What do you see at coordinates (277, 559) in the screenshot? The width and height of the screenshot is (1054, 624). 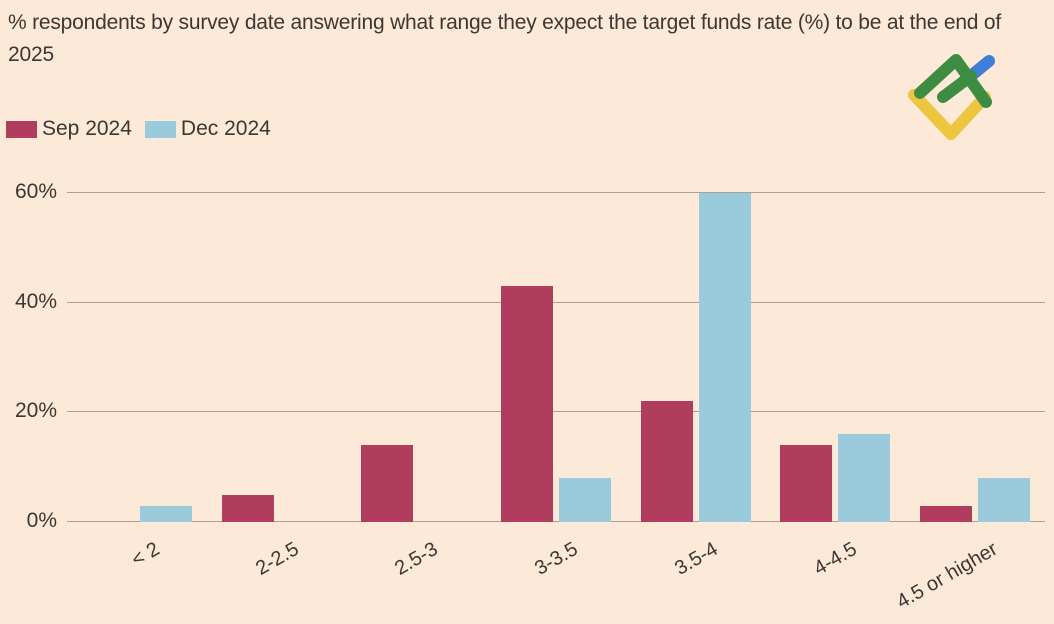 I see `x-axis-label-2-2.5: 2-2.5` at bounding box center [277, 559].